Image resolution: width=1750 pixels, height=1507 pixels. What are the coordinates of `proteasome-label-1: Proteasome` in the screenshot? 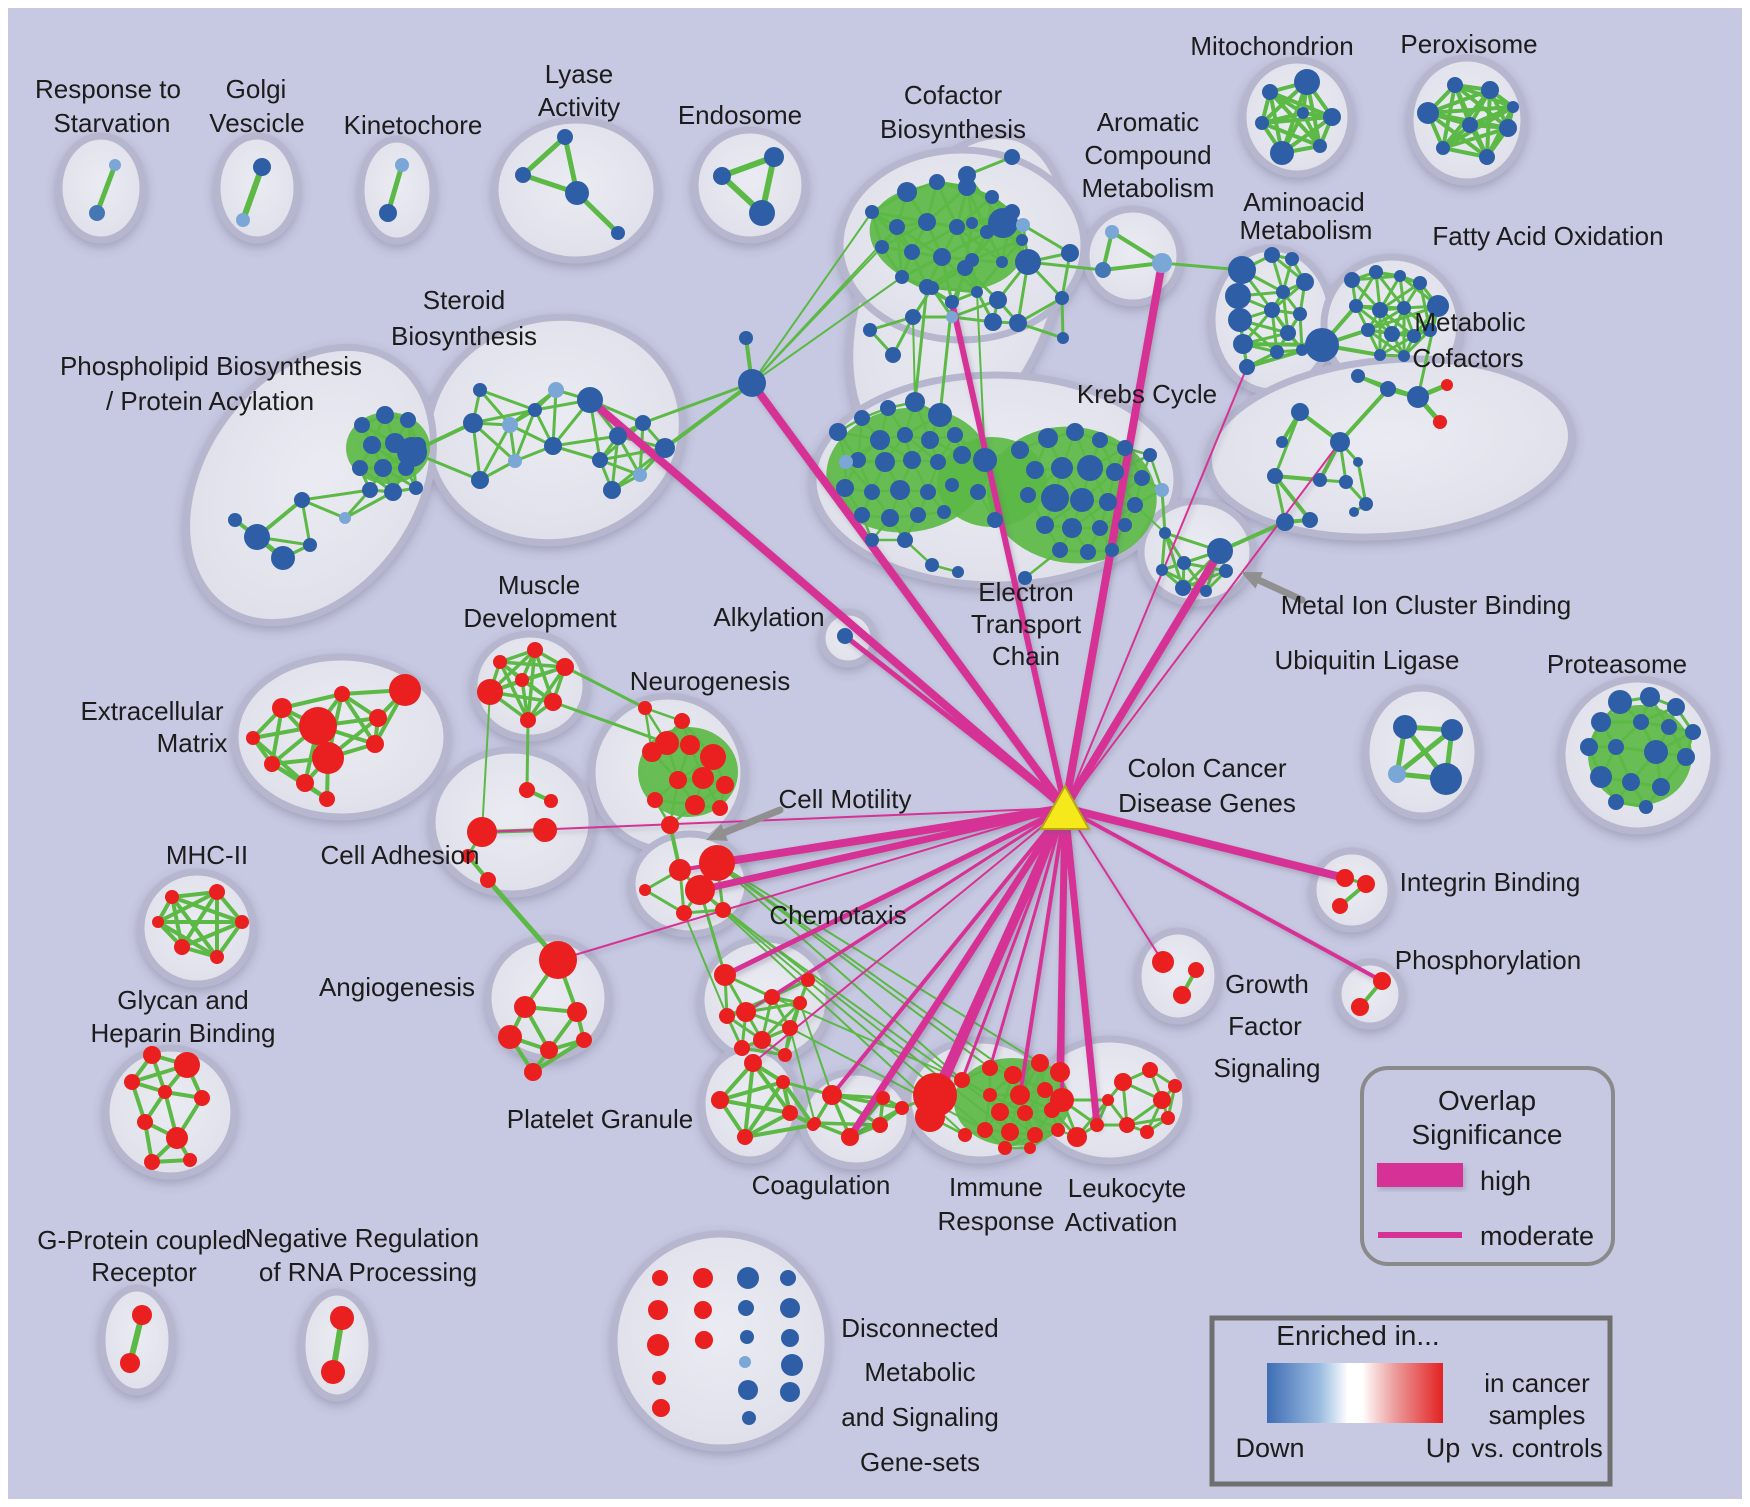 It's located at (1617, 664).